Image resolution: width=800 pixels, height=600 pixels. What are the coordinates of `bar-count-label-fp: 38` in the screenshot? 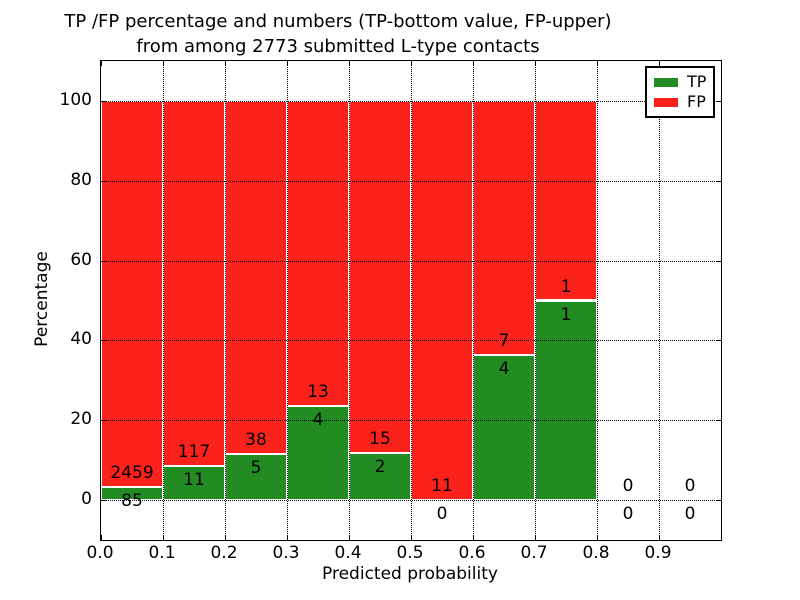 It's located at (256, 439).